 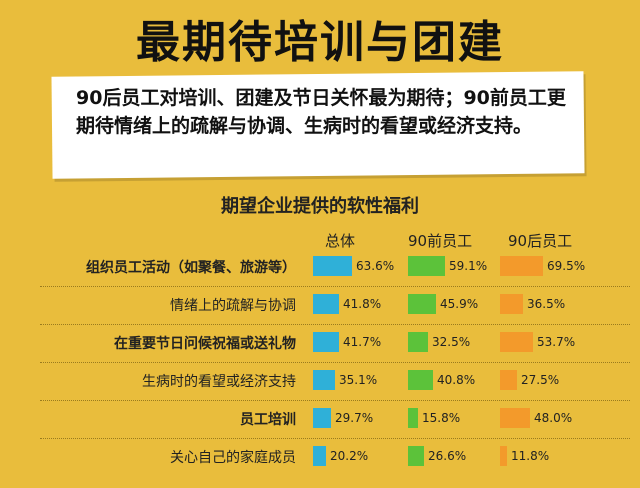 I want to click on value-label: 20.2%, so click(x=349, y=456).